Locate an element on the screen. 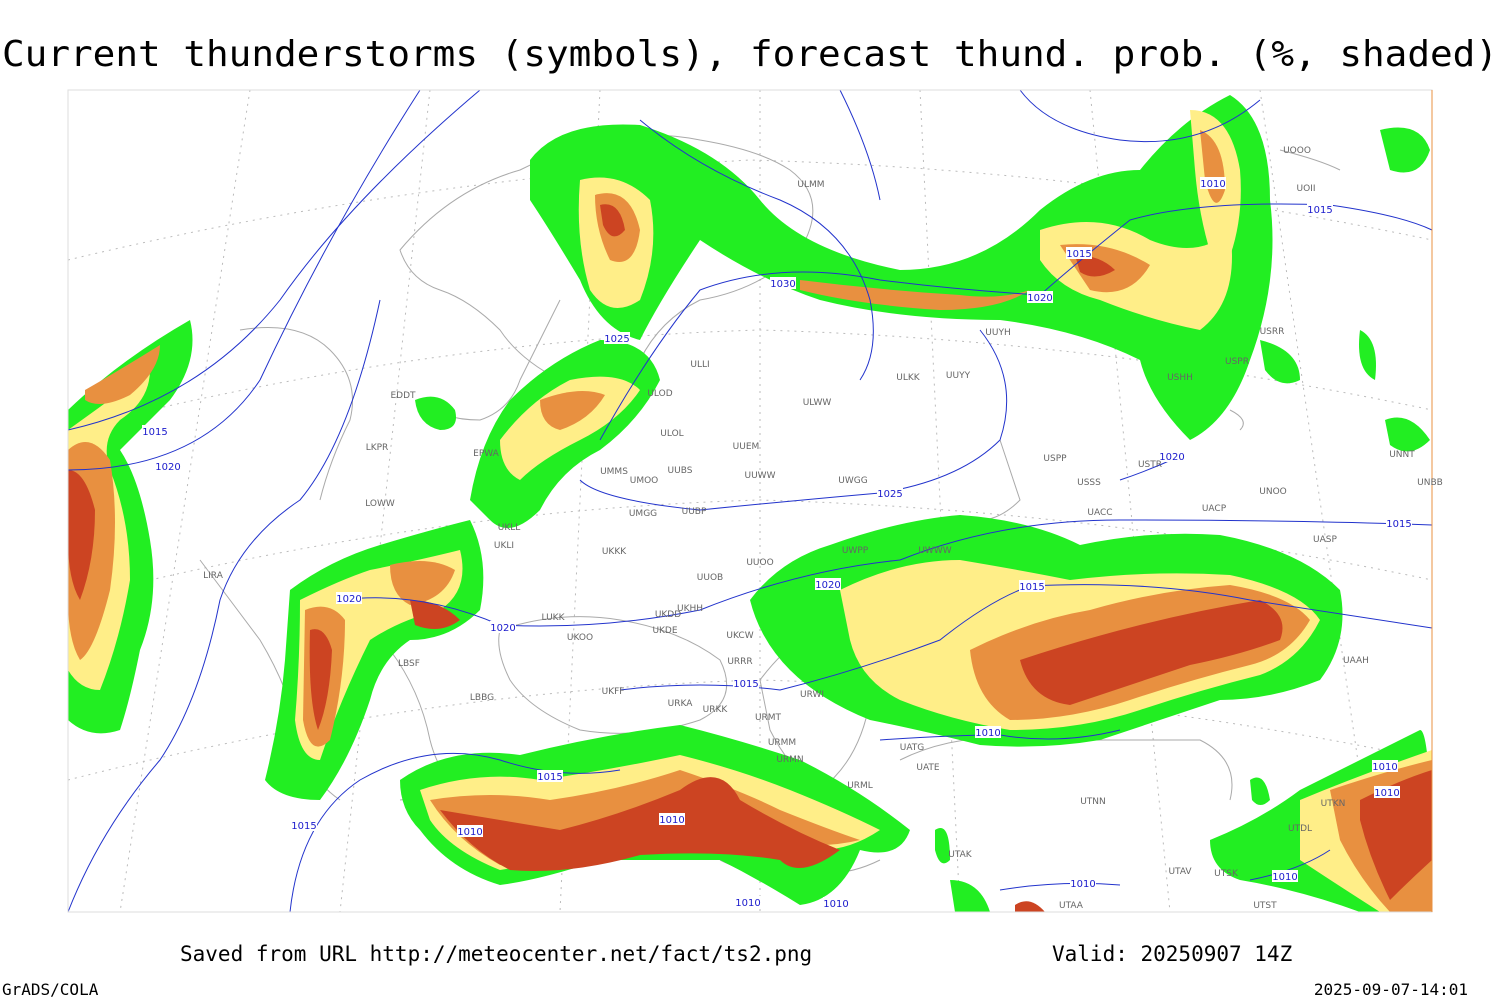 The width and height of the screenshot is (1500, 1000). station-code: UOOO is located at coordinates (1297, 151).